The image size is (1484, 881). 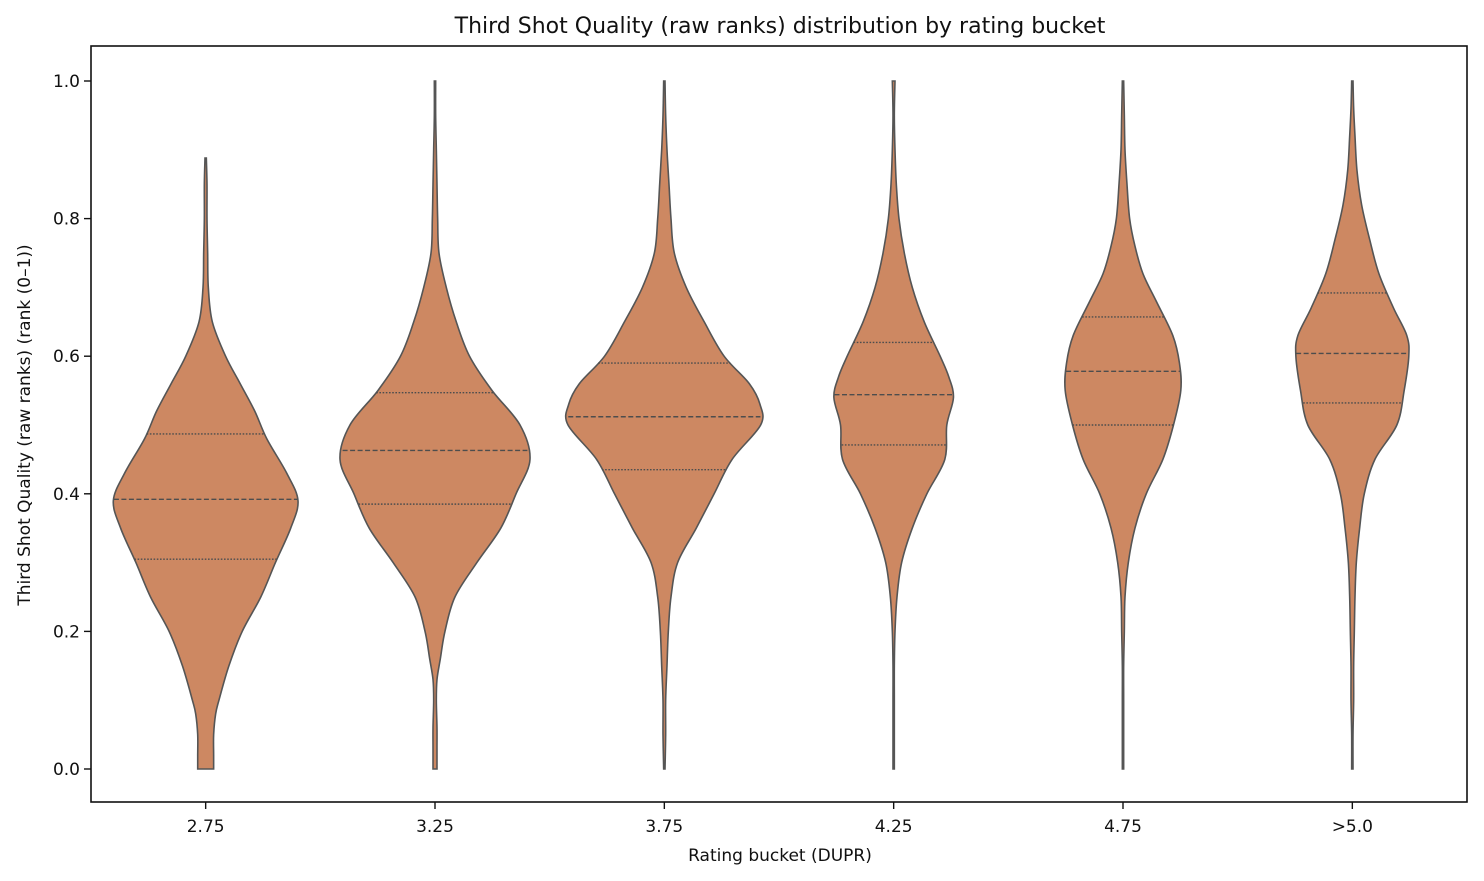 I want to click on y-tick-label: 0.4, so click(x=66, y=495).